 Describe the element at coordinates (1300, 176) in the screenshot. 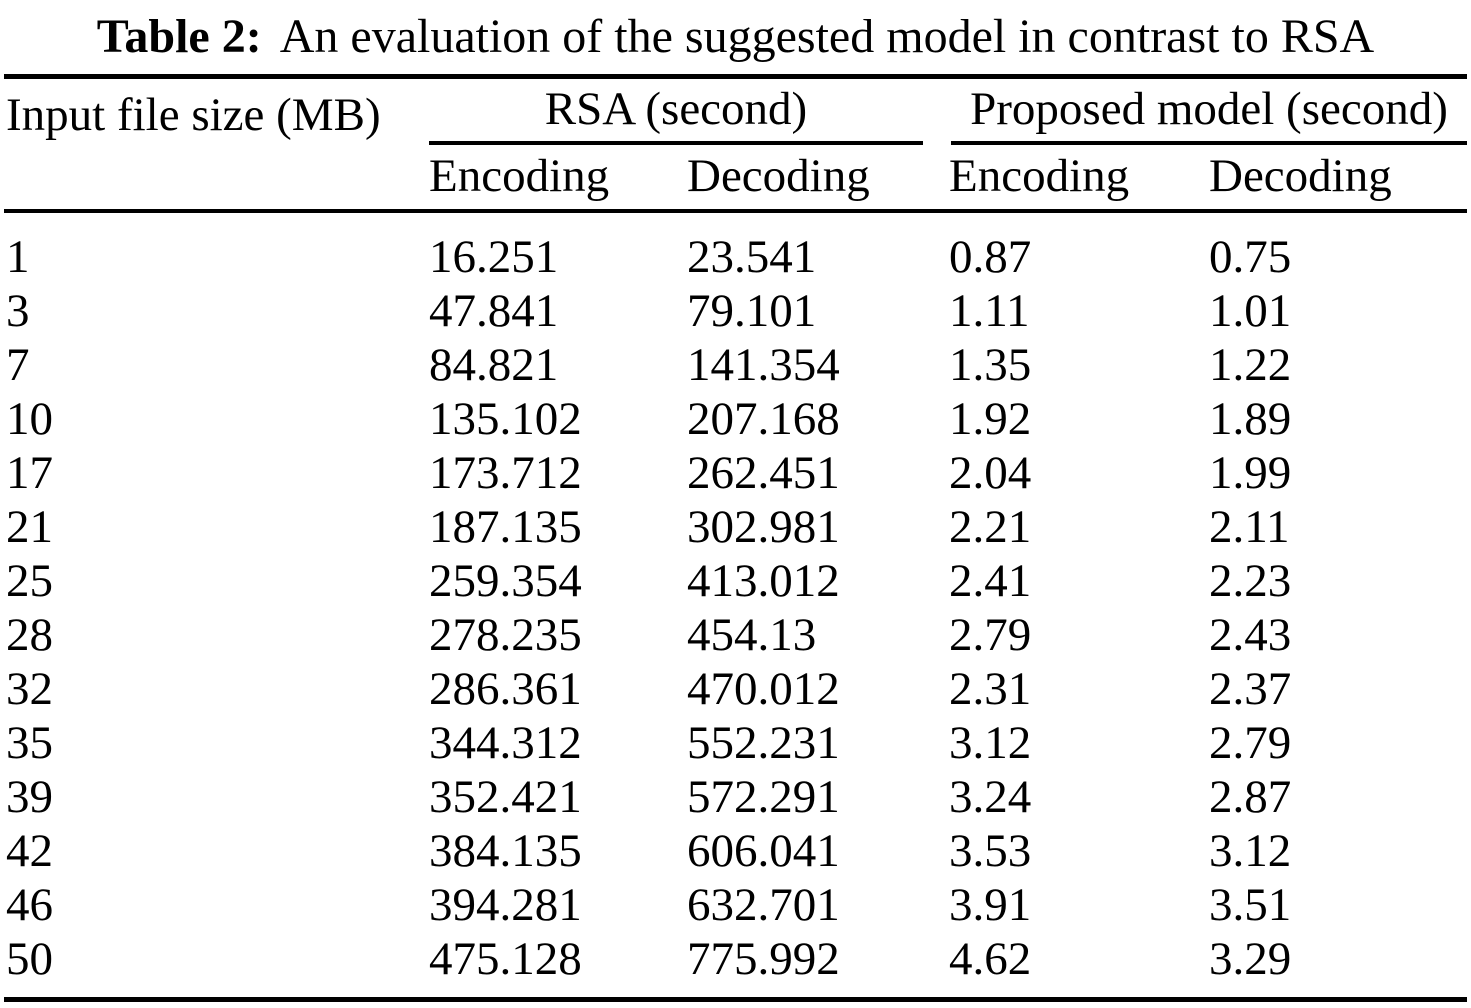

I see `header-proposed-decoding: Decoding` at that location.